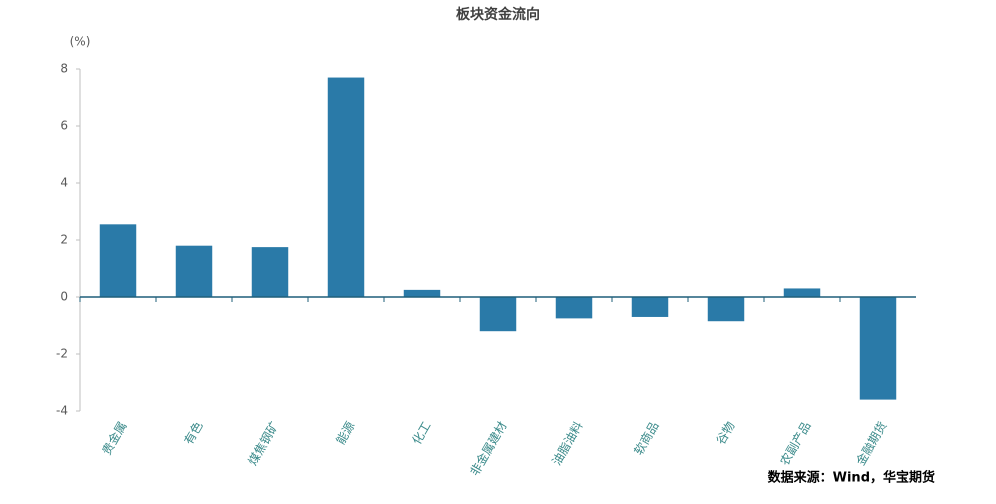 The width and height of the screenshot is (996, 504). Describe the element at coordinates (64, 297) in the screenshot. I see `y-tick-label: 0` at that location.